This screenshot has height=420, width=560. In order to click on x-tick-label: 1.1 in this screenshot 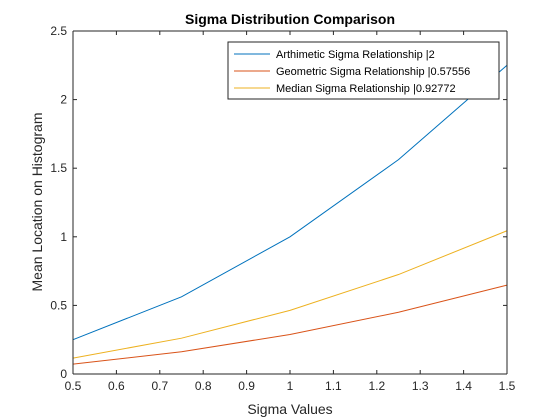, I will do `click(333, 386)`.